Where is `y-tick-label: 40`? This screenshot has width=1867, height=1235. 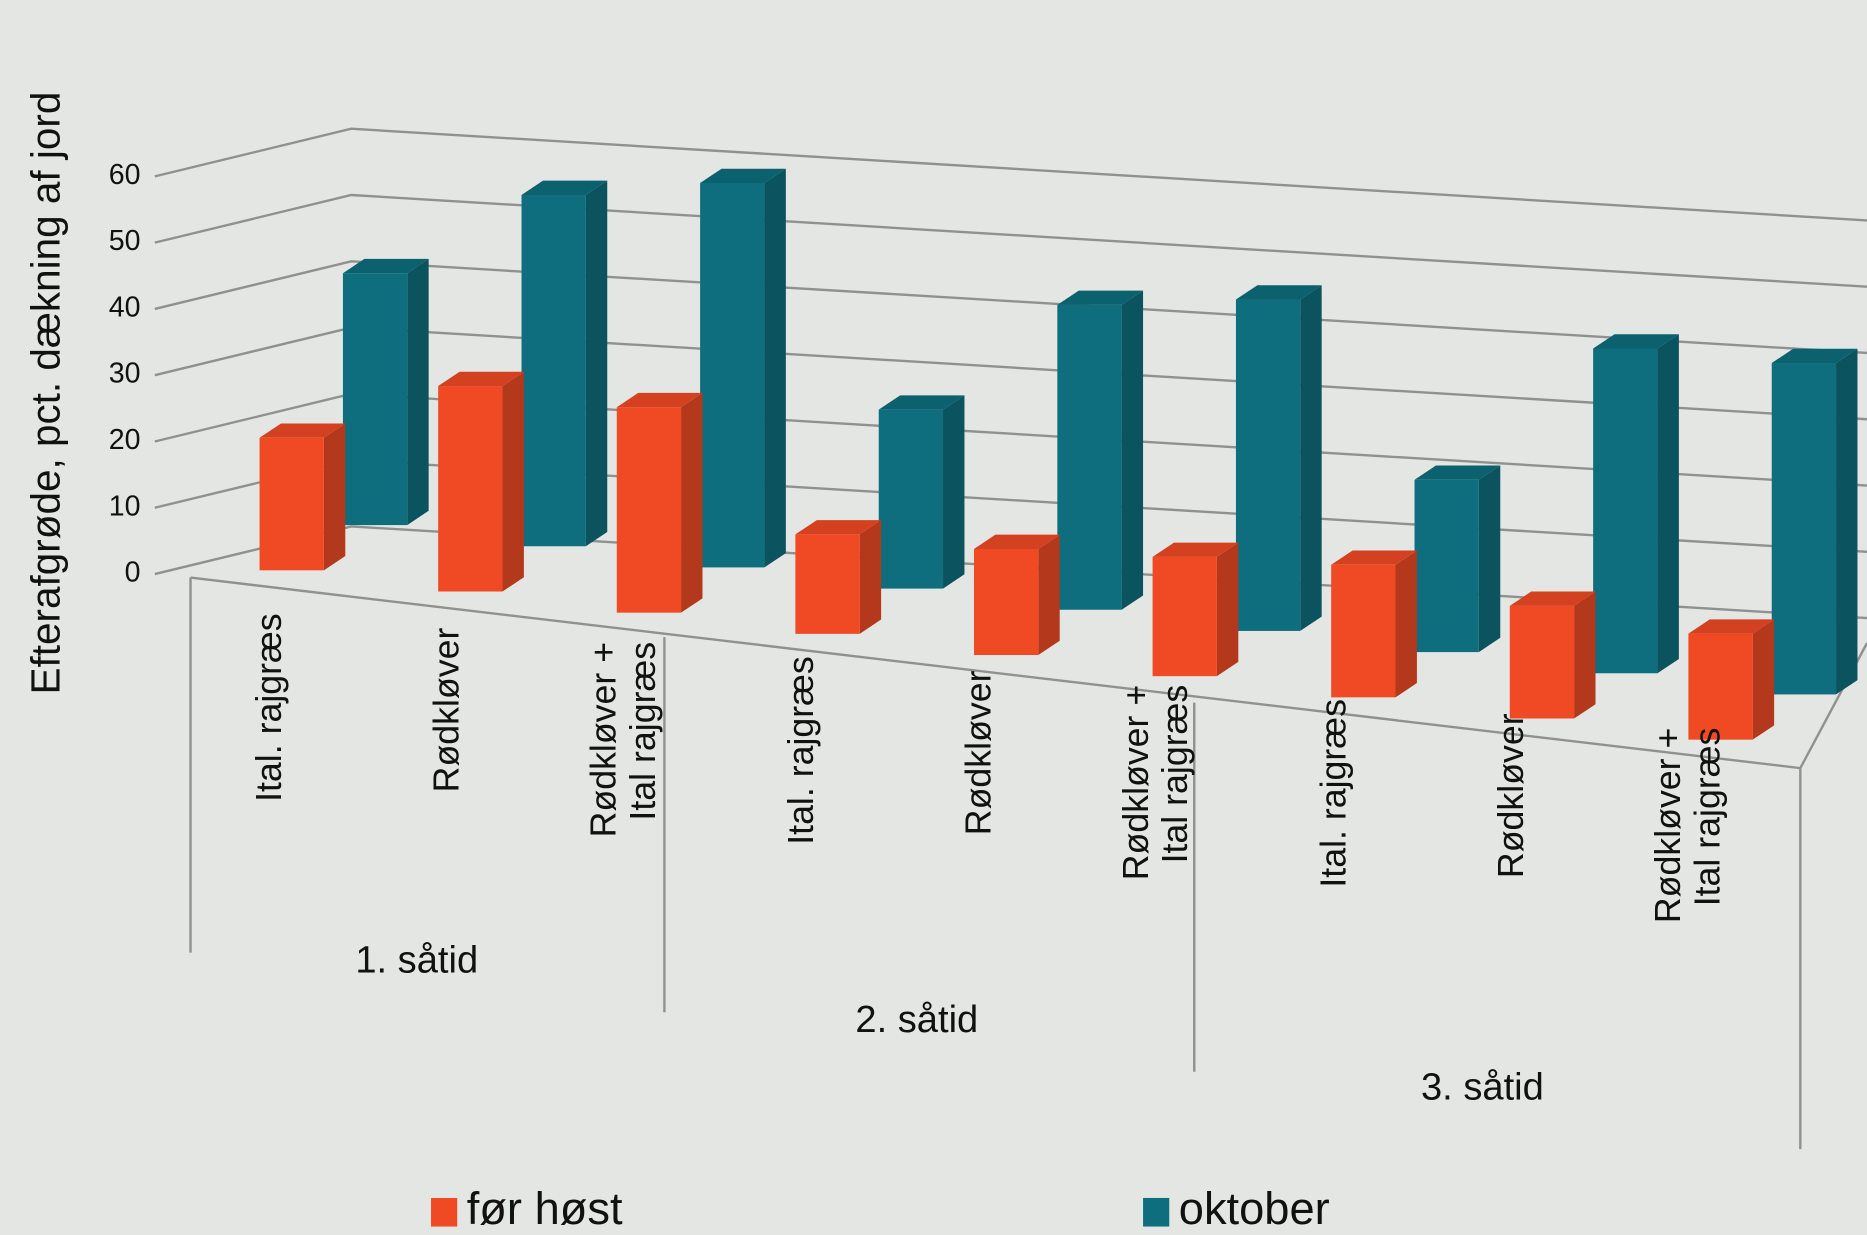
y-tick-label: 40 is located at coordinates (125, 307).